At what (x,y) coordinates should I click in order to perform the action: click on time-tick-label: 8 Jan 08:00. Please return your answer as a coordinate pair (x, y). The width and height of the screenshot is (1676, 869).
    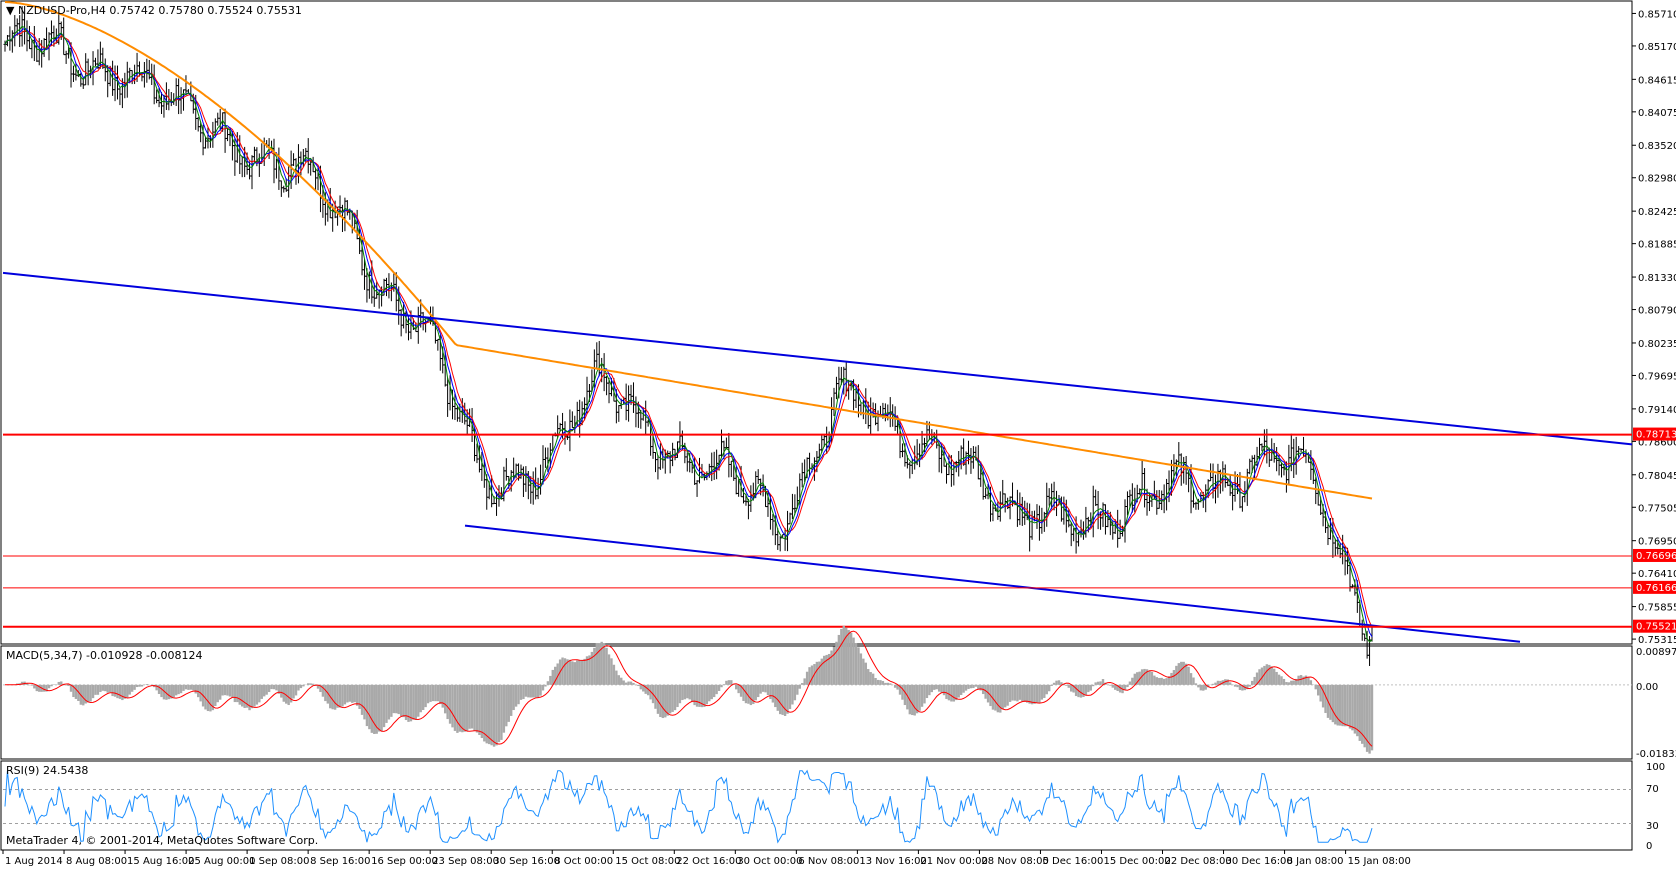
    Looking at the image, I should click on (1315, 861).